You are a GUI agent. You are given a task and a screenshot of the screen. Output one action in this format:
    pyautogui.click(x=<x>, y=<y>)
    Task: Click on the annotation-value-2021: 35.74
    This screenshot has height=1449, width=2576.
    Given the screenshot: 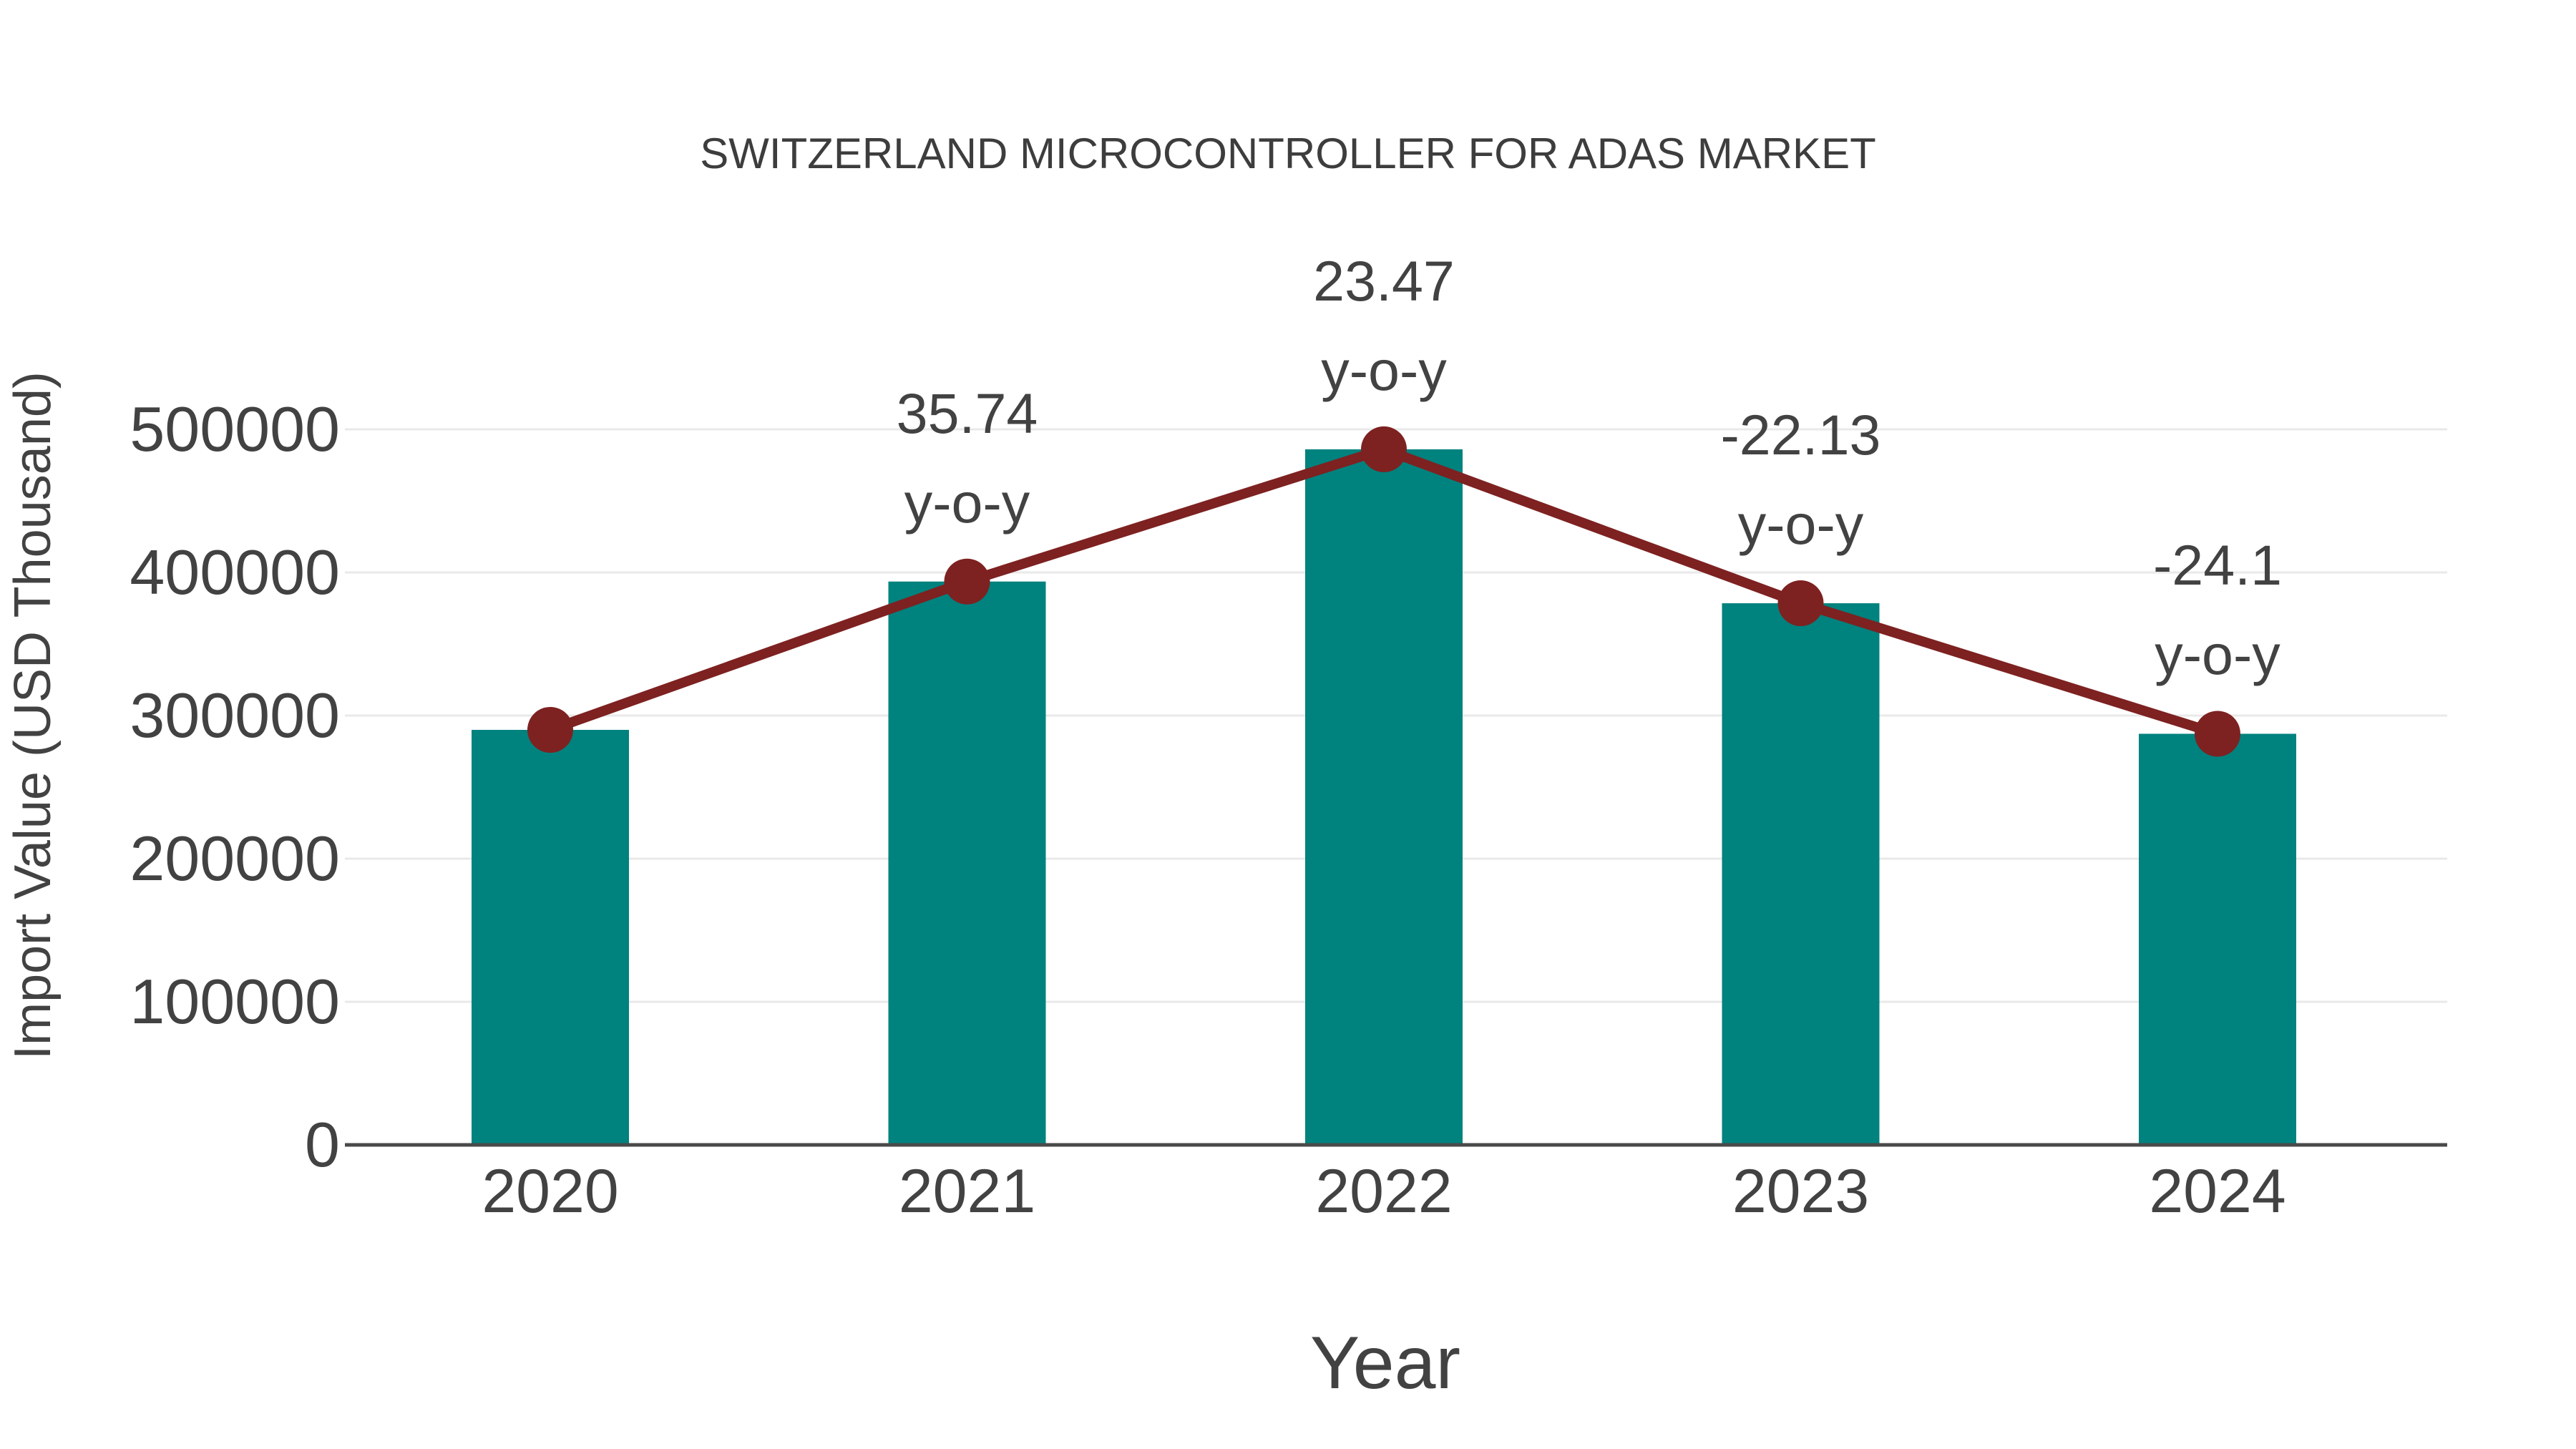 What is the action you would take?
    pyautogui.click(x=967, y=413)
    